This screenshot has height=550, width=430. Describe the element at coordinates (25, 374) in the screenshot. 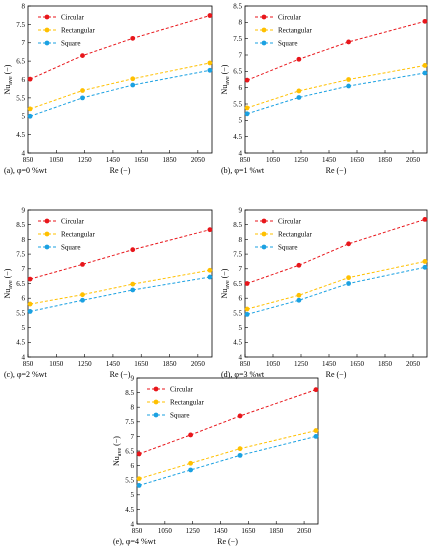

I see `panel-caption: (c), φ=2 %wt` at that location.